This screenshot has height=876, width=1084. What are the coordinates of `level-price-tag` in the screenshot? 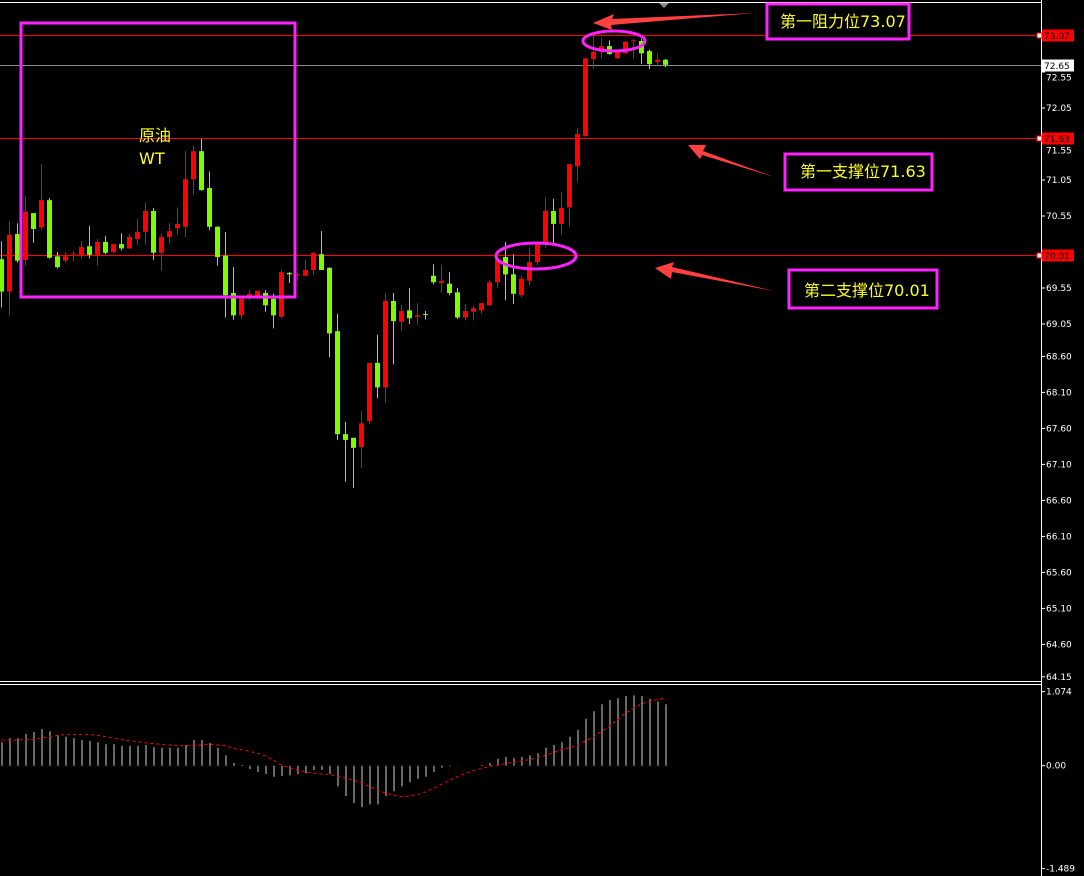 It's located at (1058, 255).